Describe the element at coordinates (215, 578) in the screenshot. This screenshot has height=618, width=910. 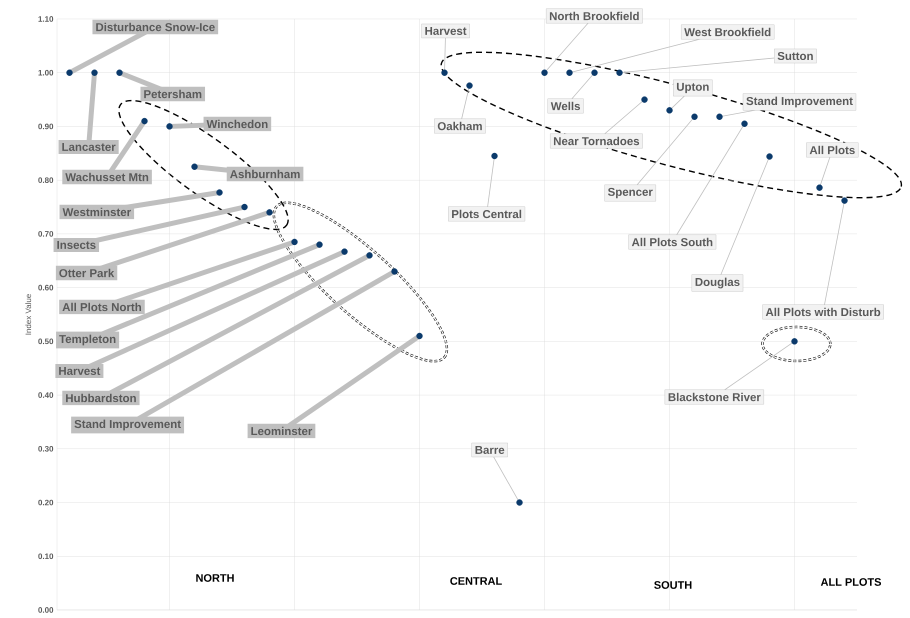
I see `annotation: NORTH` at that location.